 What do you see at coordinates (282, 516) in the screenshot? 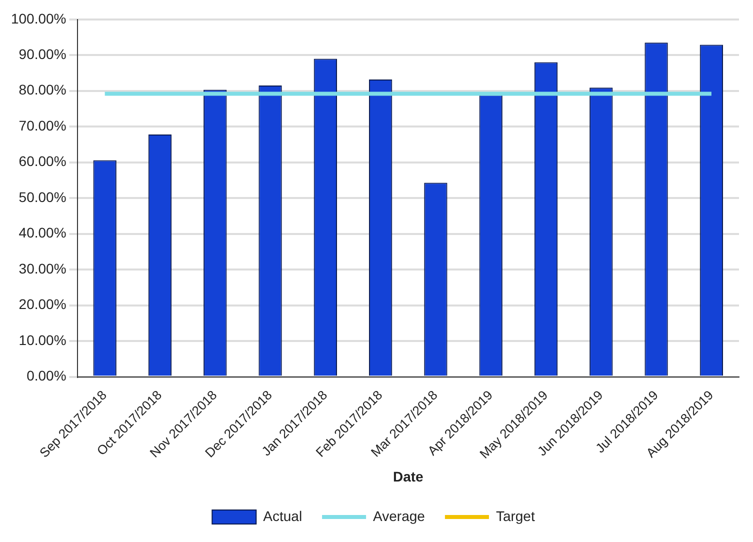
I see `legend-label: Actual` at bounding box center [282, 516].